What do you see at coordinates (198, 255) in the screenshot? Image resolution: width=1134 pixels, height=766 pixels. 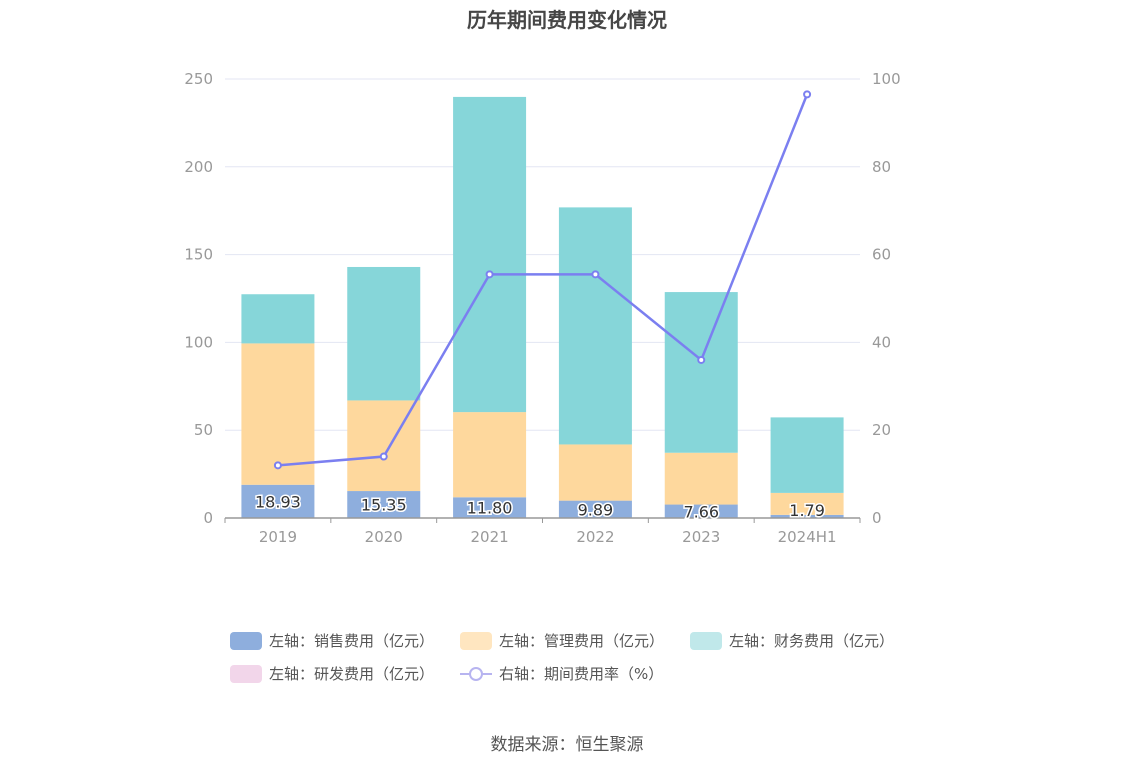 I see `y-left-tick-label: 150` at bounding box center [198, 255].